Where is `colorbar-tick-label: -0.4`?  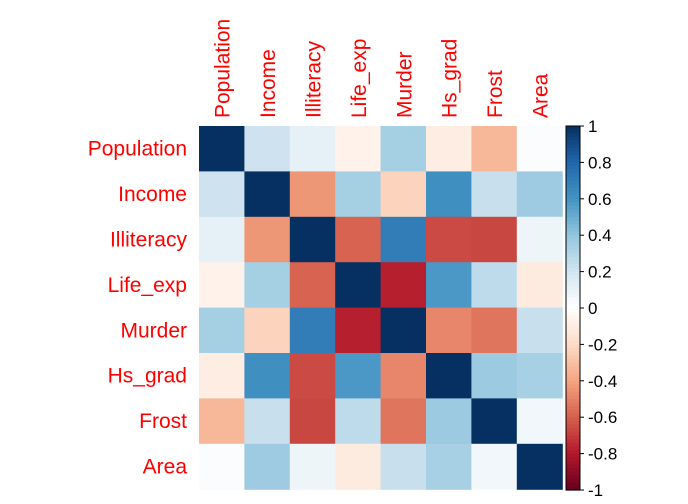 colorbar-tick-label: -0.4 is located at coordinates (602, 381).